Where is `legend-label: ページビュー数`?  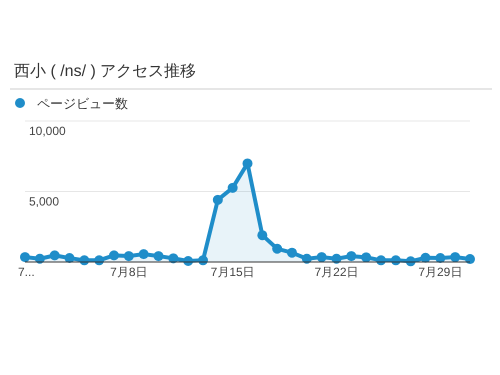
legend-label: ページビュー数 is located at coordinates (82, 103).